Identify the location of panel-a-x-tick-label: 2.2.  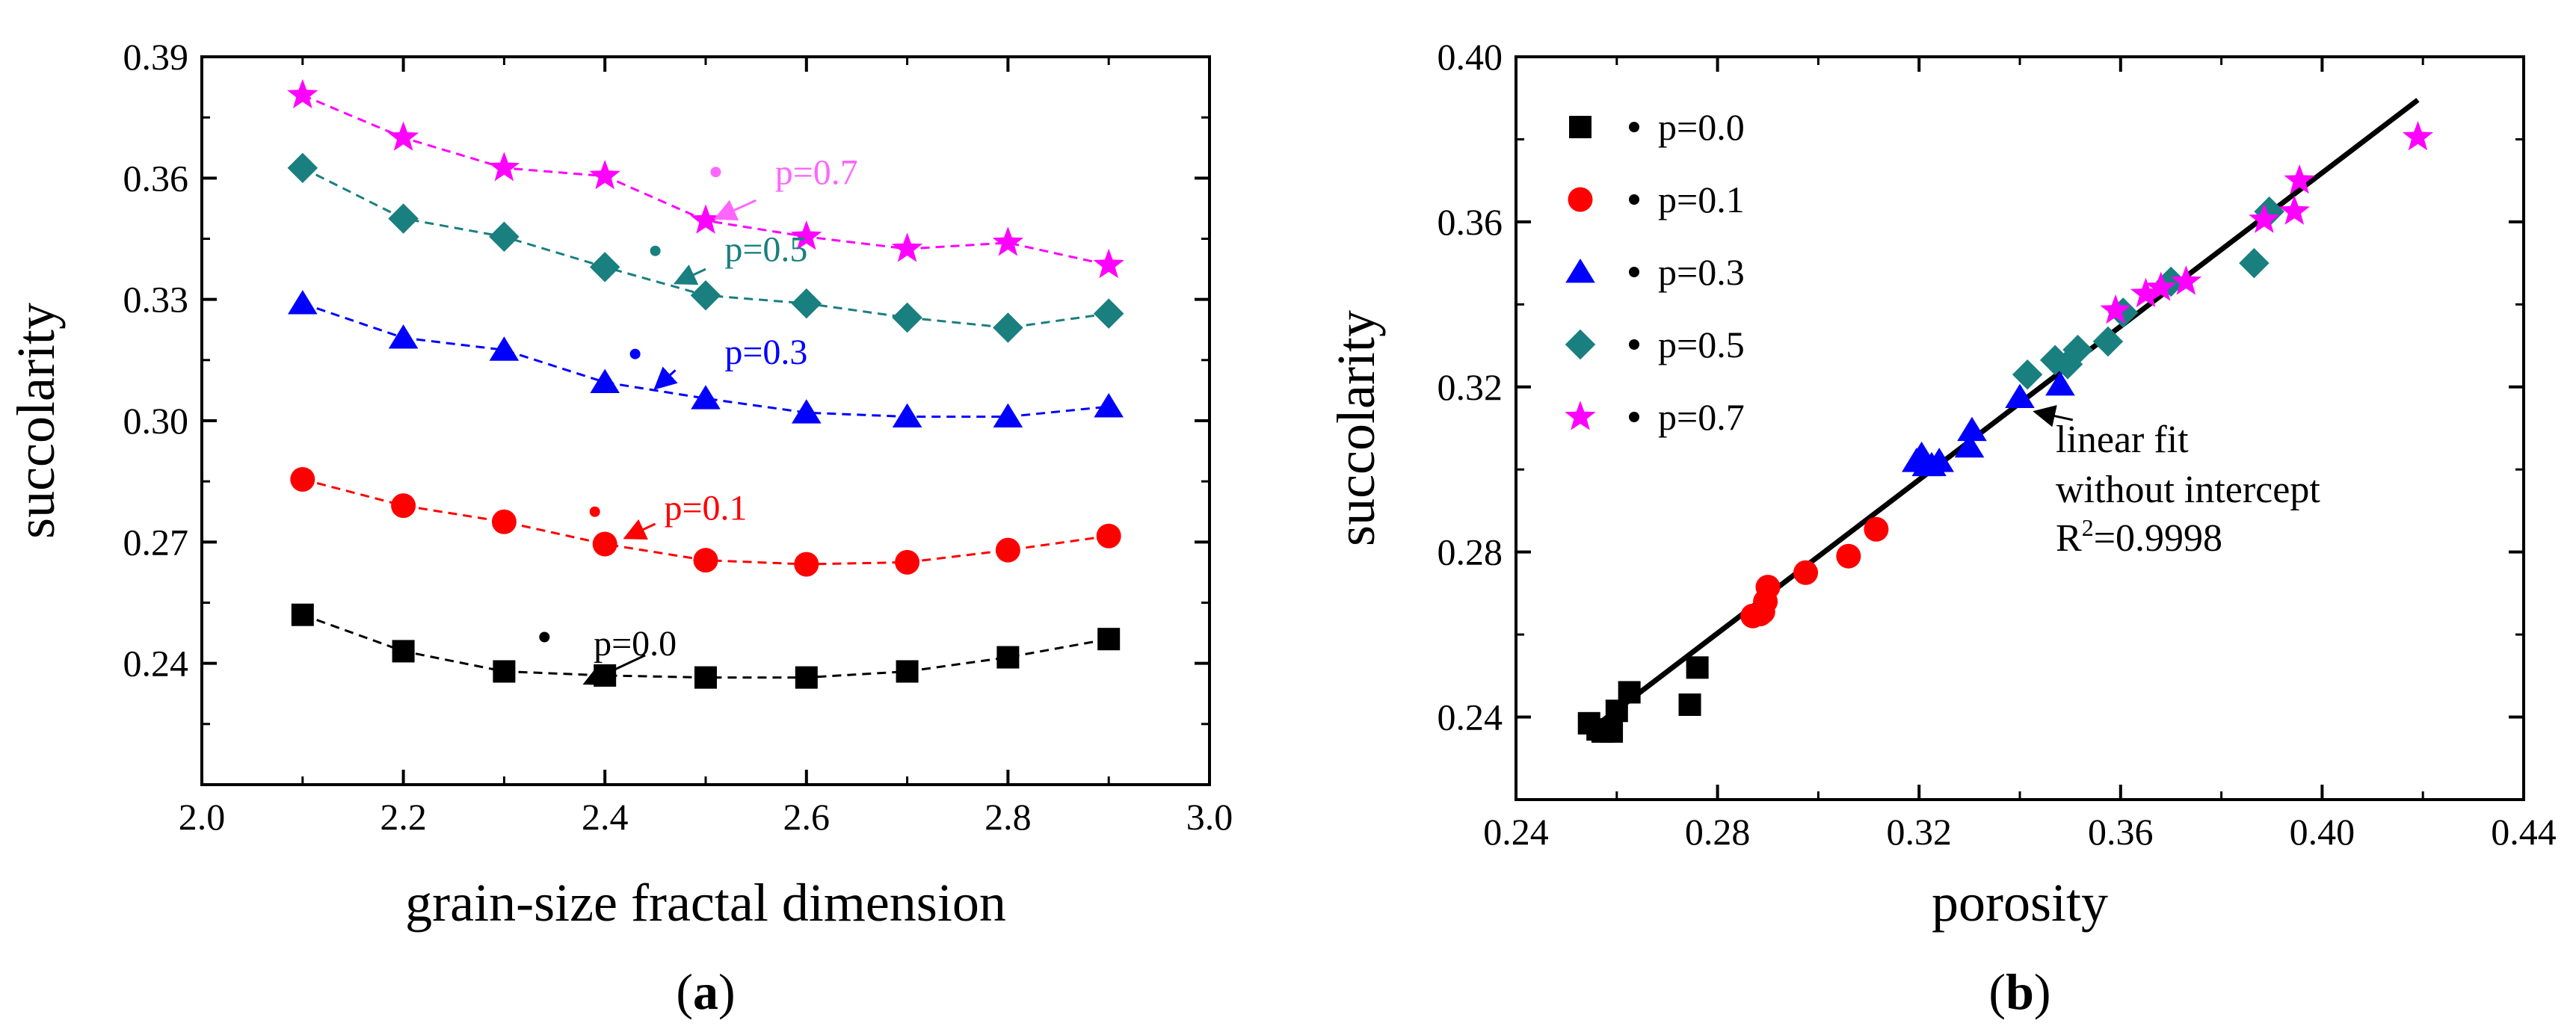
(403, 817).